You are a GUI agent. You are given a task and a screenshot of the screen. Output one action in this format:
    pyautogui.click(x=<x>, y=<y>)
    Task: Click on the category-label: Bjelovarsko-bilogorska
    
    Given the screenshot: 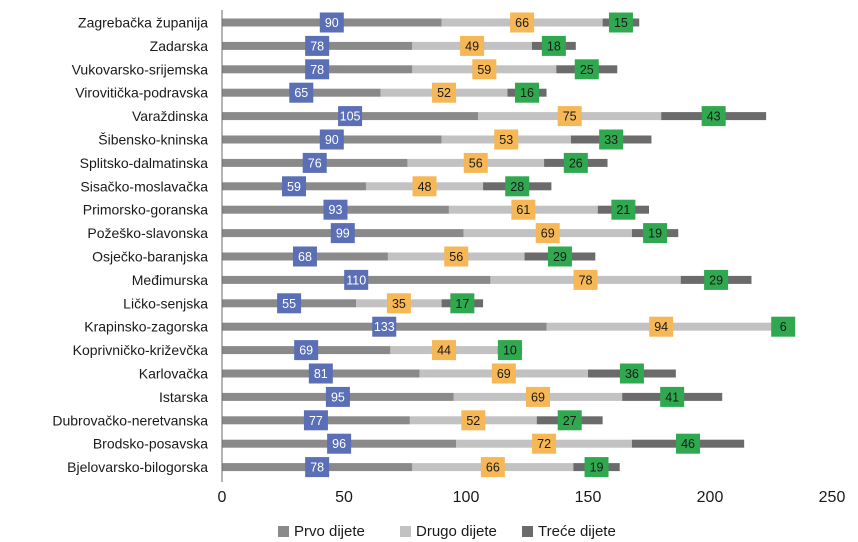 What is the action you would take?
    pyautogui.click(x=137, y=467)
    